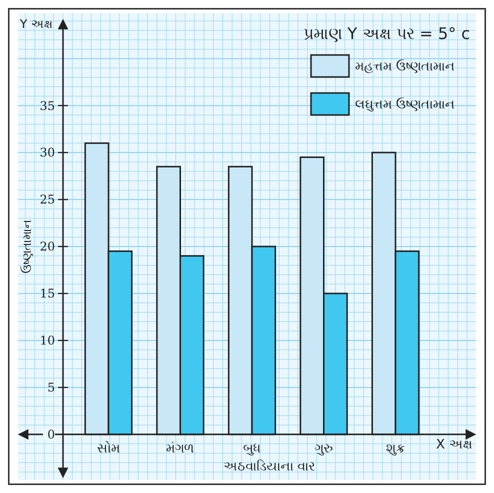 This screenshot has height=493, width=494. What do you see at coordinates (47, 293) in the screenshot?
I see `y-tick-label: 15` at bounding box center [47, 293].